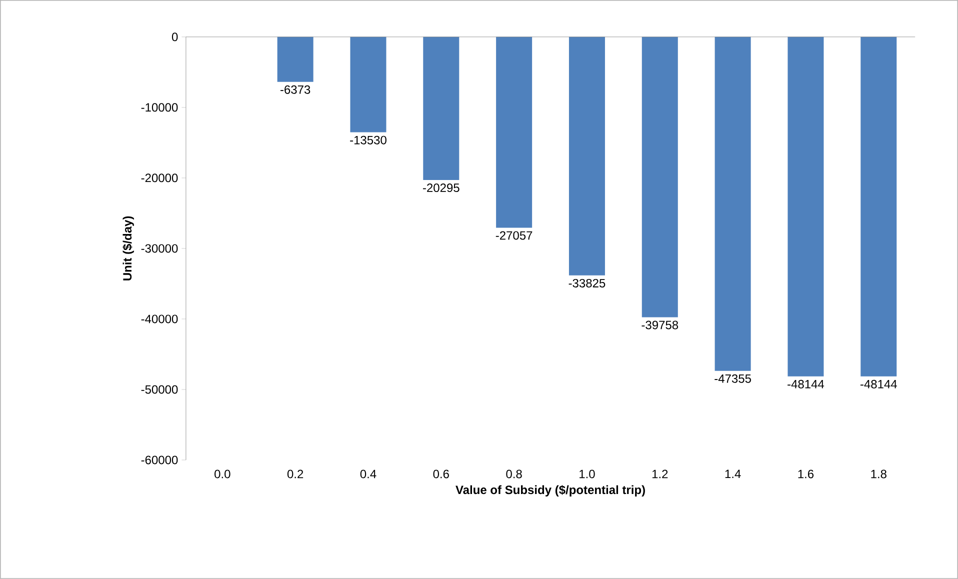  I want to click on y-tick-label: 0, so click(175, 37).